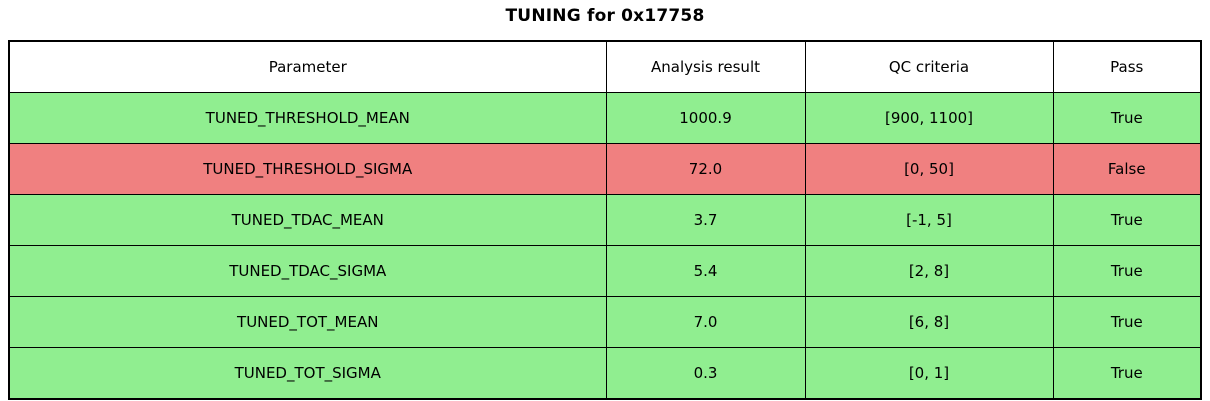 This screenshot has width=1210, height=401. I want to click on result-cell: 3.7, so click(705, 220).